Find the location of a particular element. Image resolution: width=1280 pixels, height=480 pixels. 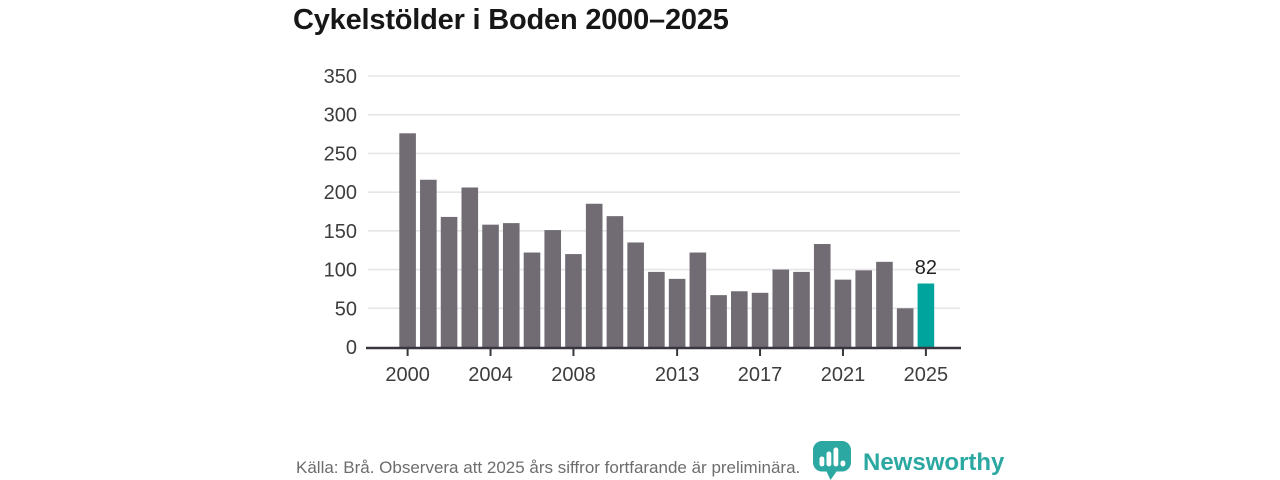

newsworthy-pin-barchart-icon is located at coordinates (832, 460).